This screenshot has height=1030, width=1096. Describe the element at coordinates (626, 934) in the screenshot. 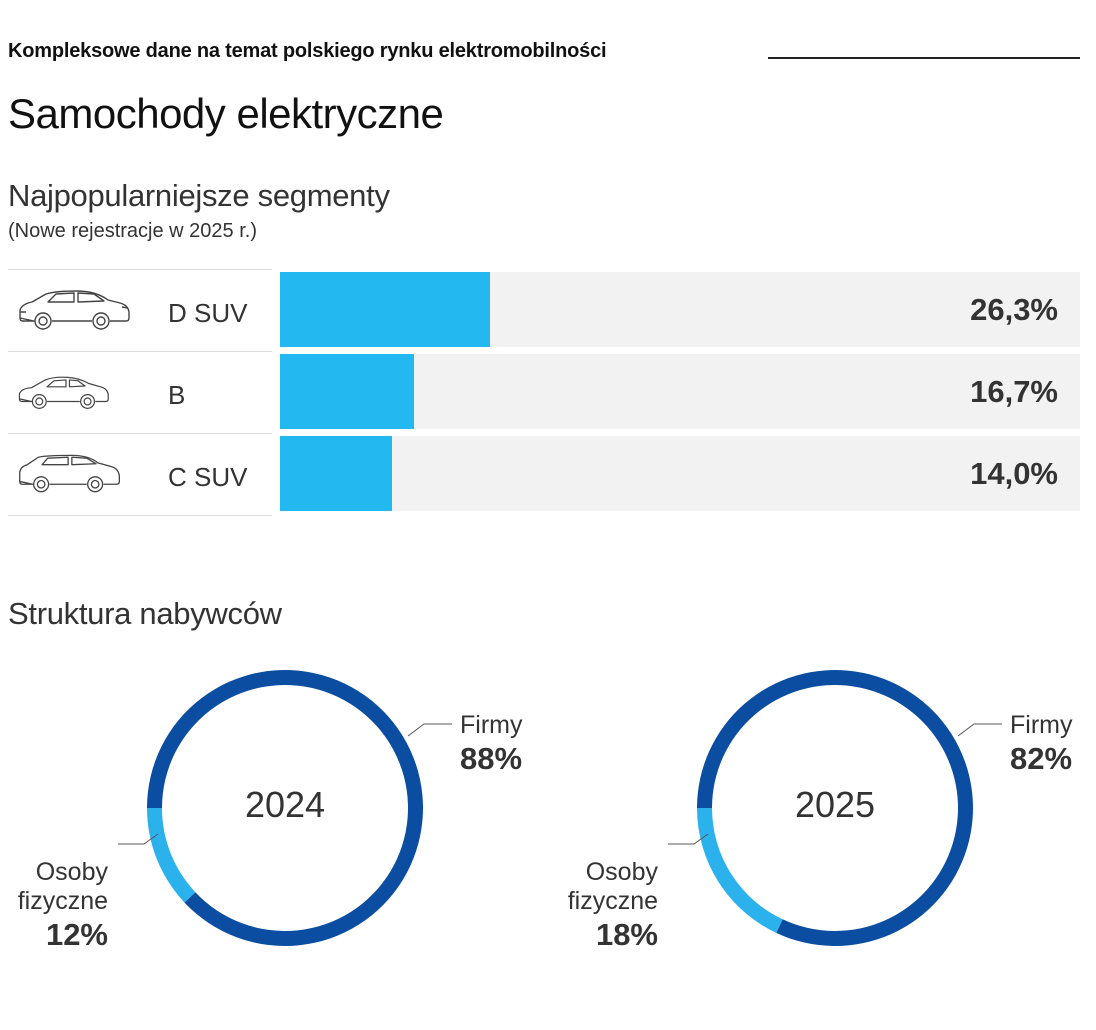

I see `label-osoby-pct: 18%` at that location.